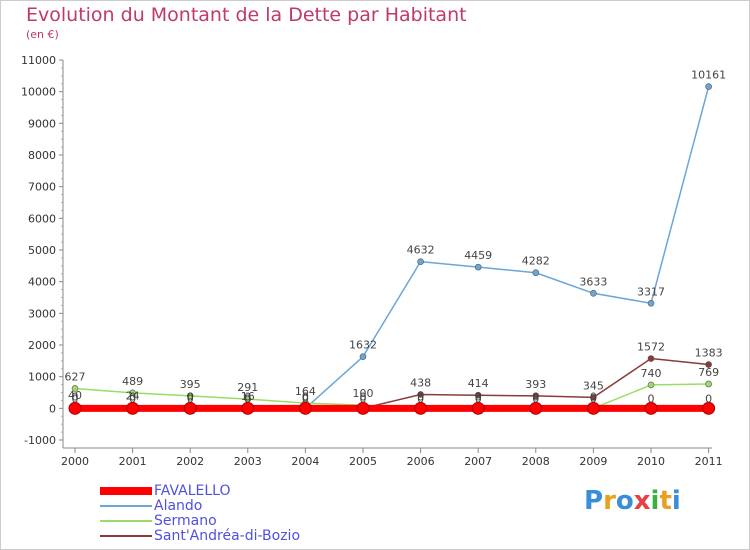 This screenshot has width=750, height=550. What do you see at coordinates (709, 353) in the screenshot?
I see `data-label-sant-andr-a-di-bozio: 1383` at bounding box center [709, 353].